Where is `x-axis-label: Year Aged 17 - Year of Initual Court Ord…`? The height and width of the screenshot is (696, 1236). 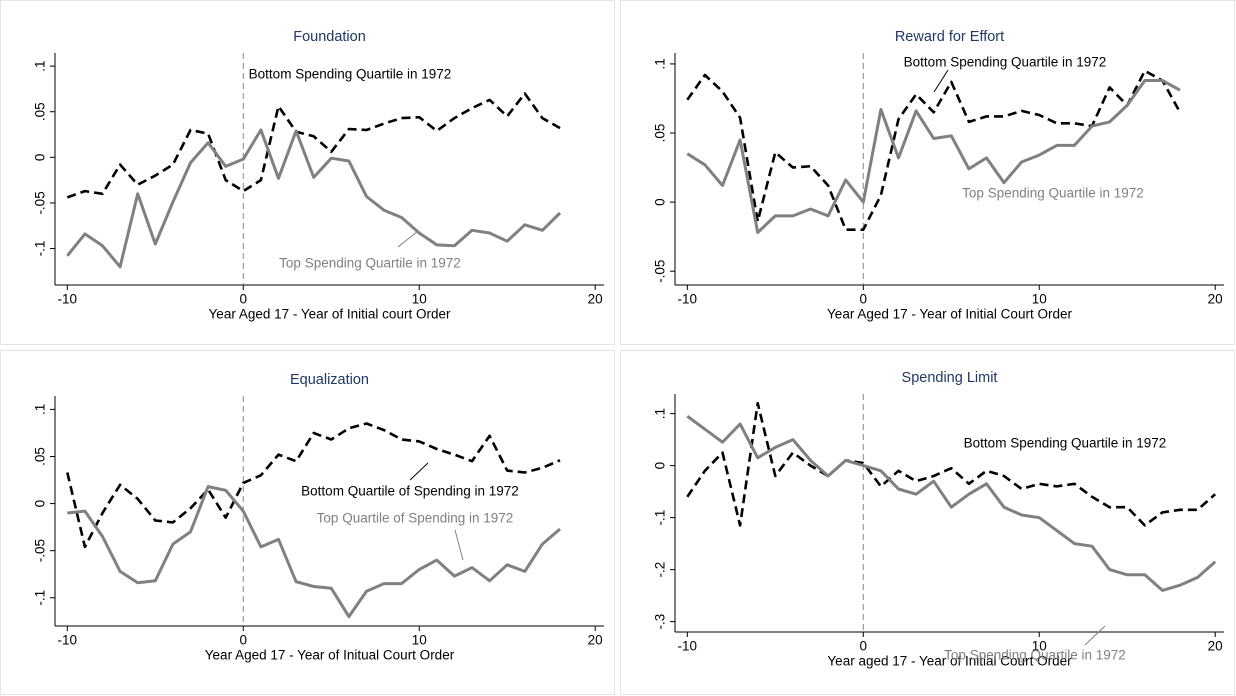 x-axis-label: Year Aged 17 - Year of Initual Court Ord… is located at coordinates (330, 655).